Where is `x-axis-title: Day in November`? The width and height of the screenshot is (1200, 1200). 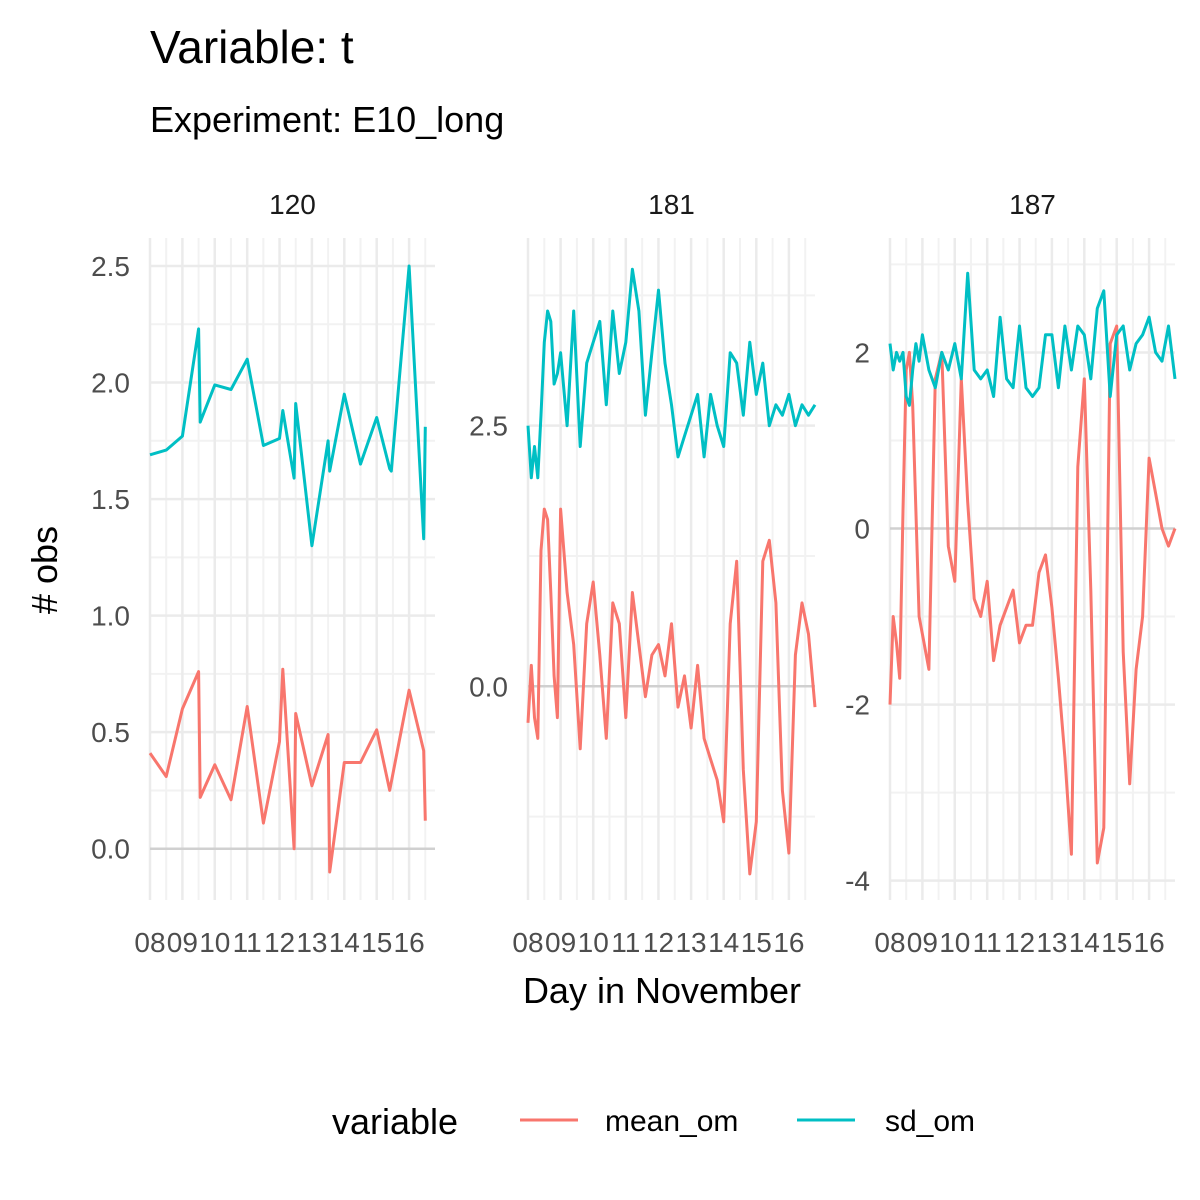
x-axis-title: Day in November is located at coordinates (662, 990).